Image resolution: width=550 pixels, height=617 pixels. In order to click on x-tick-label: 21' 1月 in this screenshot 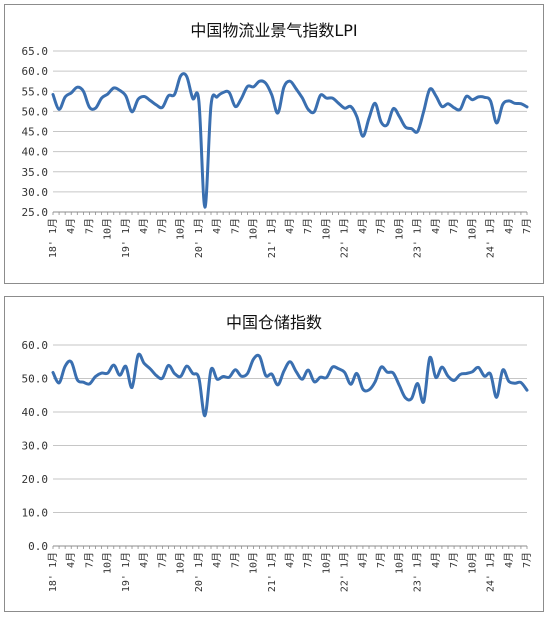, I will do `click(272, 572)`.